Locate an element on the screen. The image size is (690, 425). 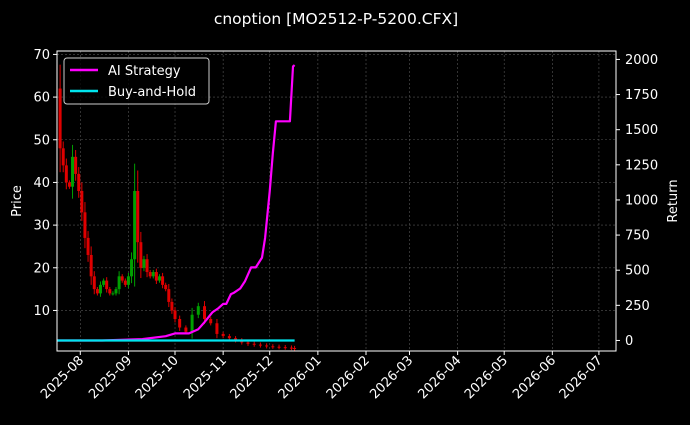
y-left-tick-label: 40 is located at coordinates (41, 183).